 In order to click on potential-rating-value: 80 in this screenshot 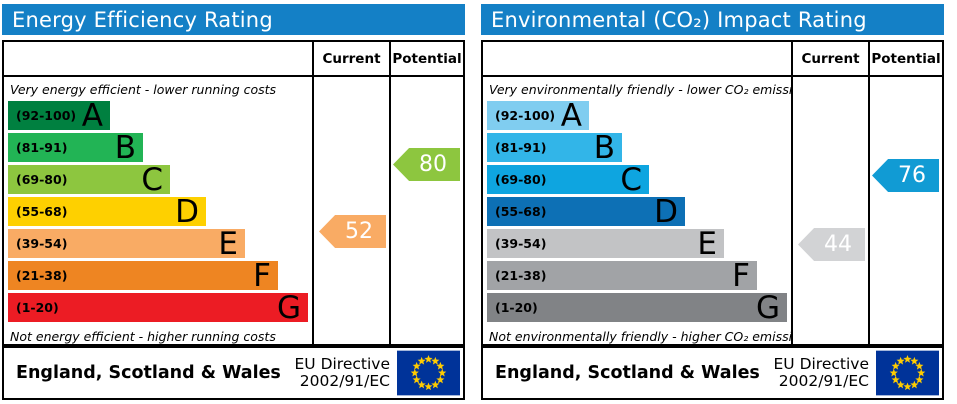, I will do `click(433, 164)`.